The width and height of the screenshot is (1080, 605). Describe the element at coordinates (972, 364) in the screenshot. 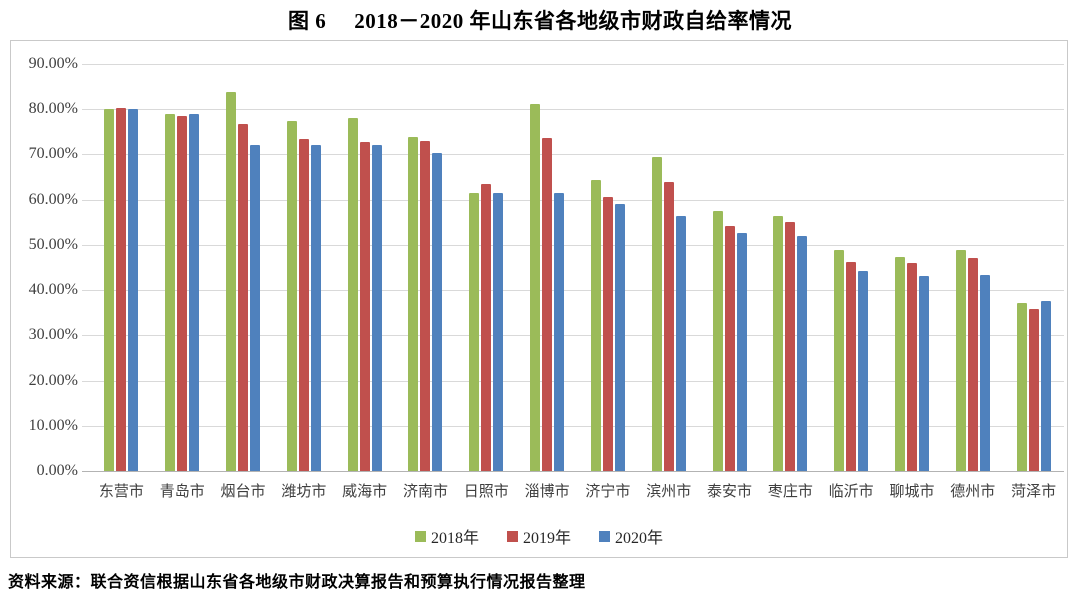

I see `bar-2019年-德州市` at that location.